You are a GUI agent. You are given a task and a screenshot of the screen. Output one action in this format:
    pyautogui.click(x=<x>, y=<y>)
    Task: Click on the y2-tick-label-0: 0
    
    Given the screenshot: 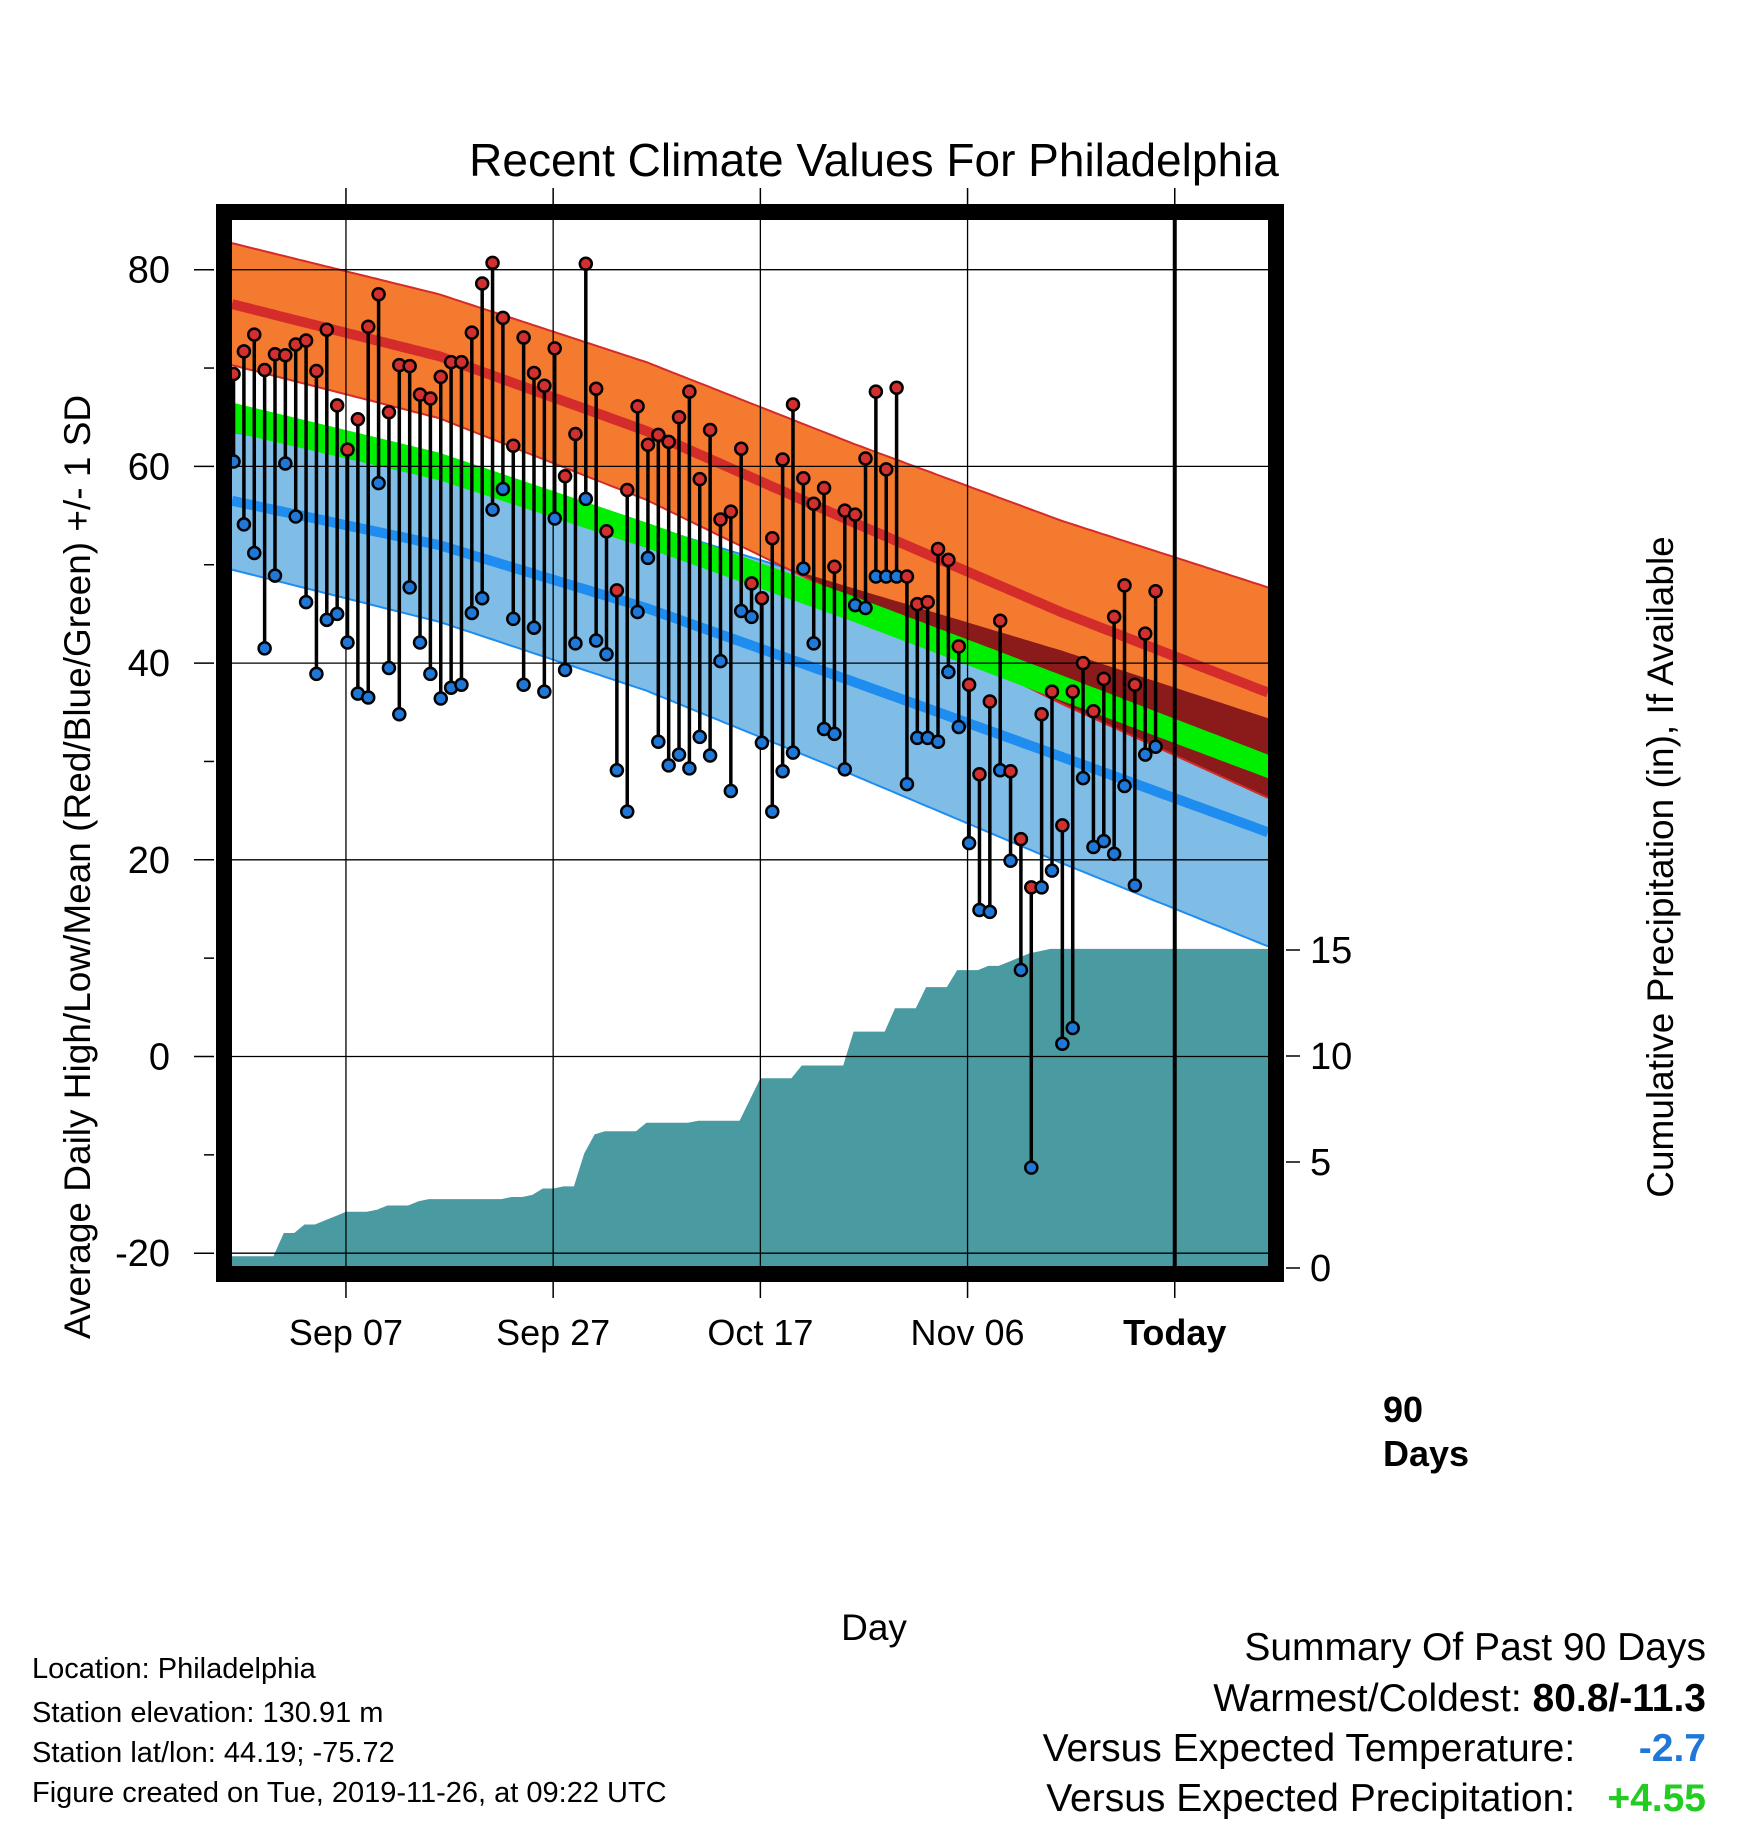 What is the action you would take?
    pyautogui.click(x=1320, y=1269)
    